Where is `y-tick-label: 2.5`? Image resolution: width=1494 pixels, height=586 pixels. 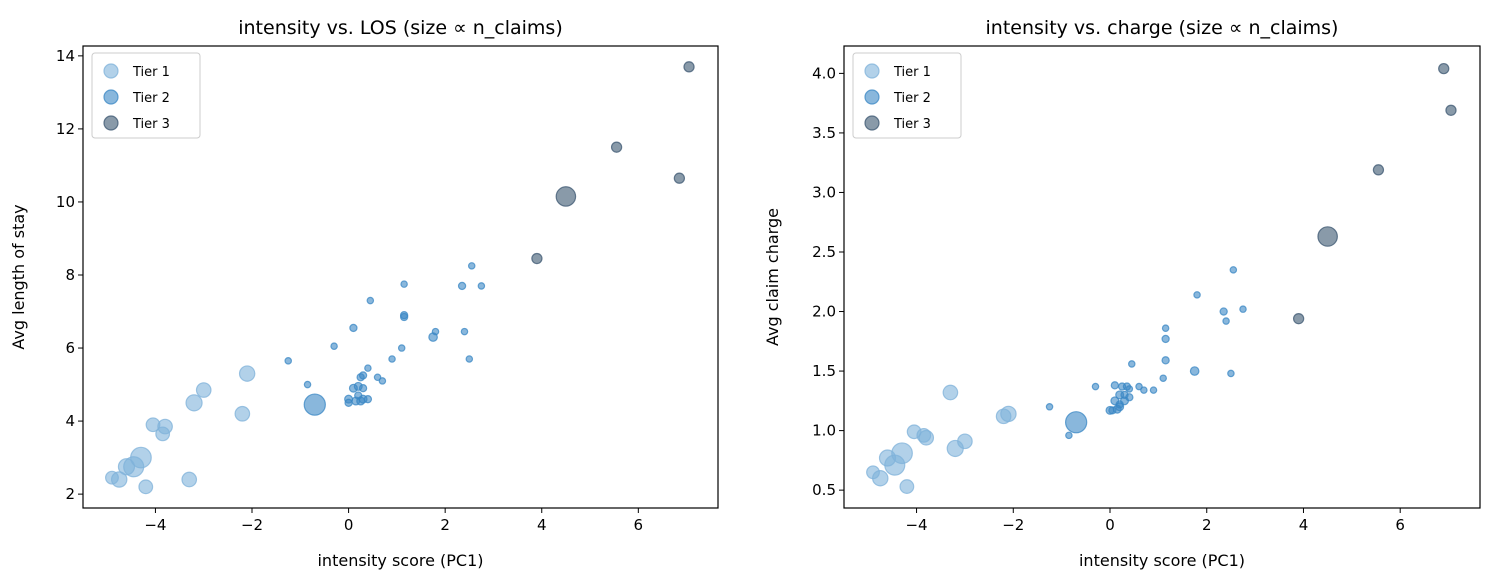 y-tick-label: 2.5 is located at coordinates (824, 252).